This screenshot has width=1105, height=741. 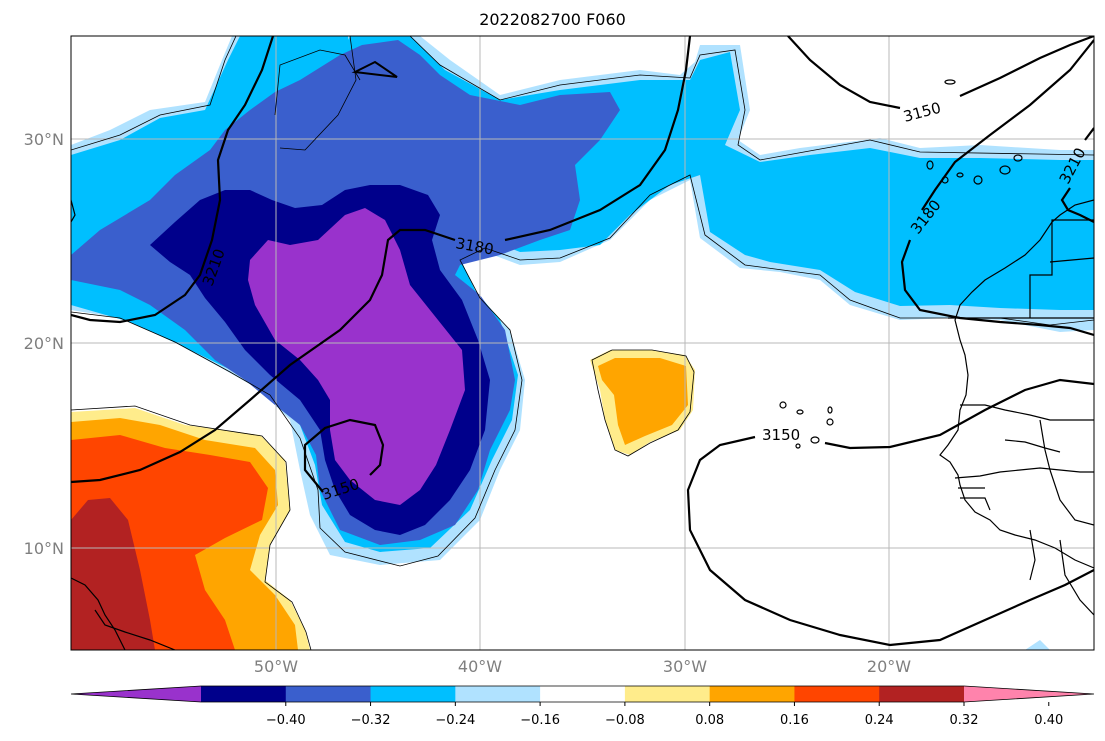 I want to click on lon-label-50w: 50°W, so click(x=276, y=666).